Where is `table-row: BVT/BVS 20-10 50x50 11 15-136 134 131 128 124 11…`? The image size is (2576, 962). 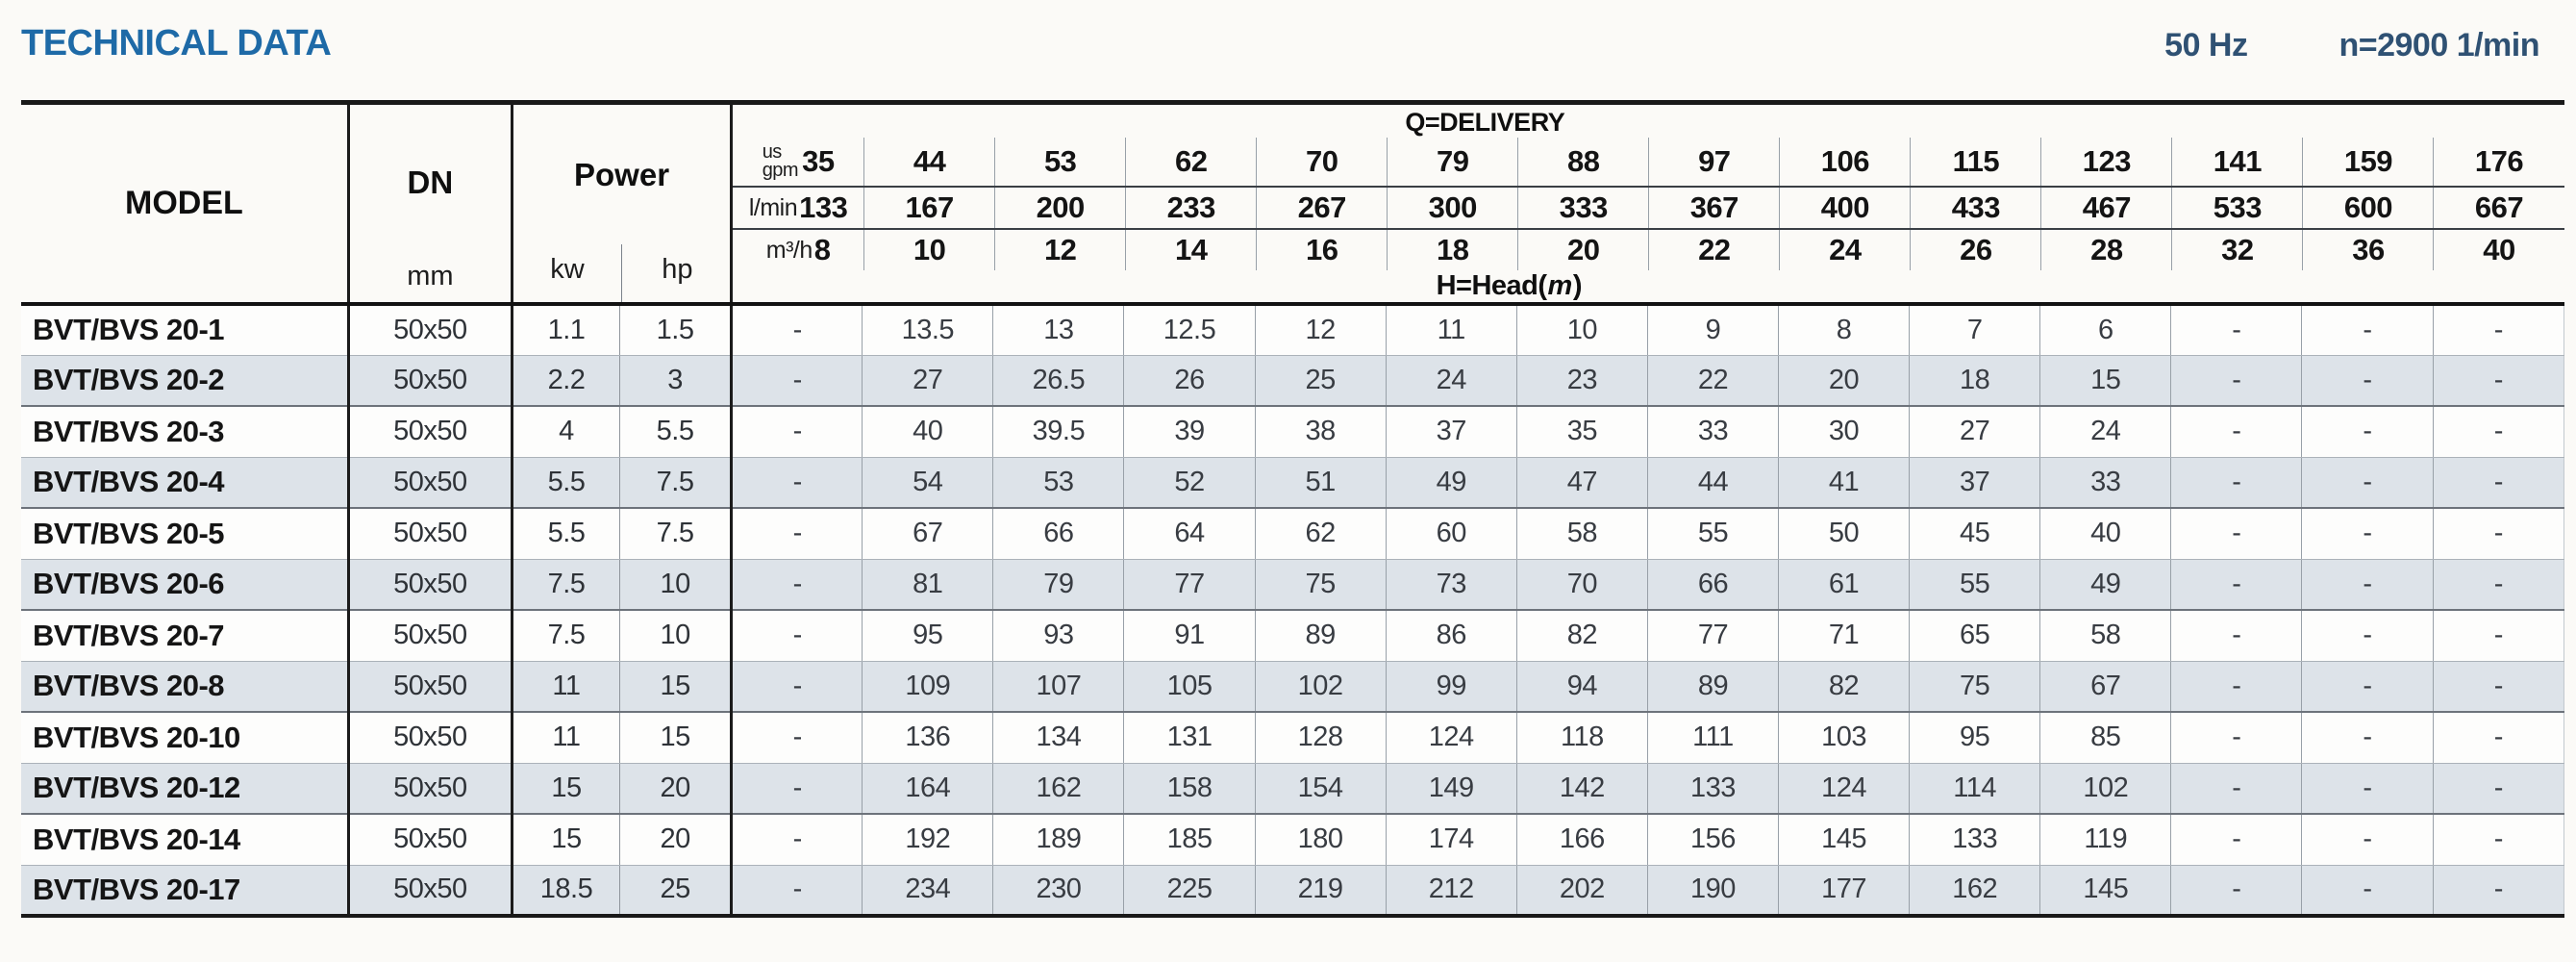
table-row: BVT/BVS 20-10 50x50 11 15-136 134 131 128 124 11… is located at coordinates (1293, 738).